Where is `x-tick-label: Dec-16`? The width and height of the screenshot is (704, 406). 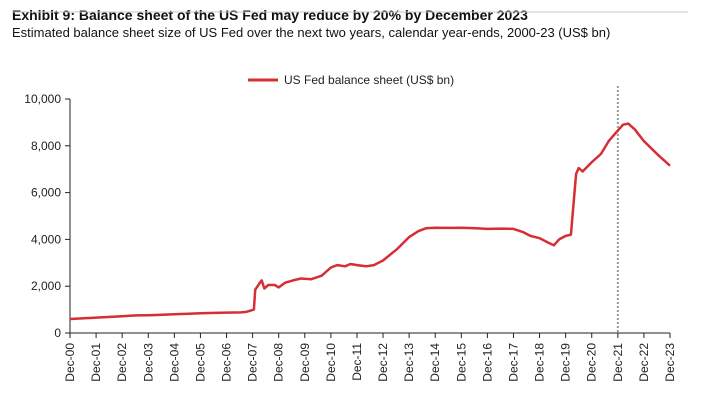
x-tick-label: Dec-16 is located at coordinates (487, 362).